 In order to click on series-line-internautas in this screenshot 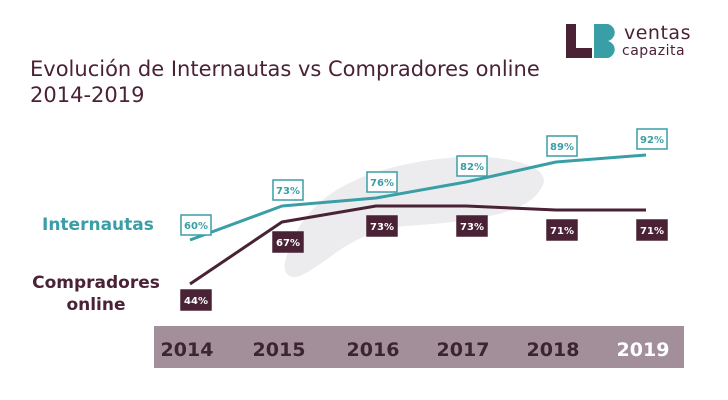, I will do `click(418, 197)`.